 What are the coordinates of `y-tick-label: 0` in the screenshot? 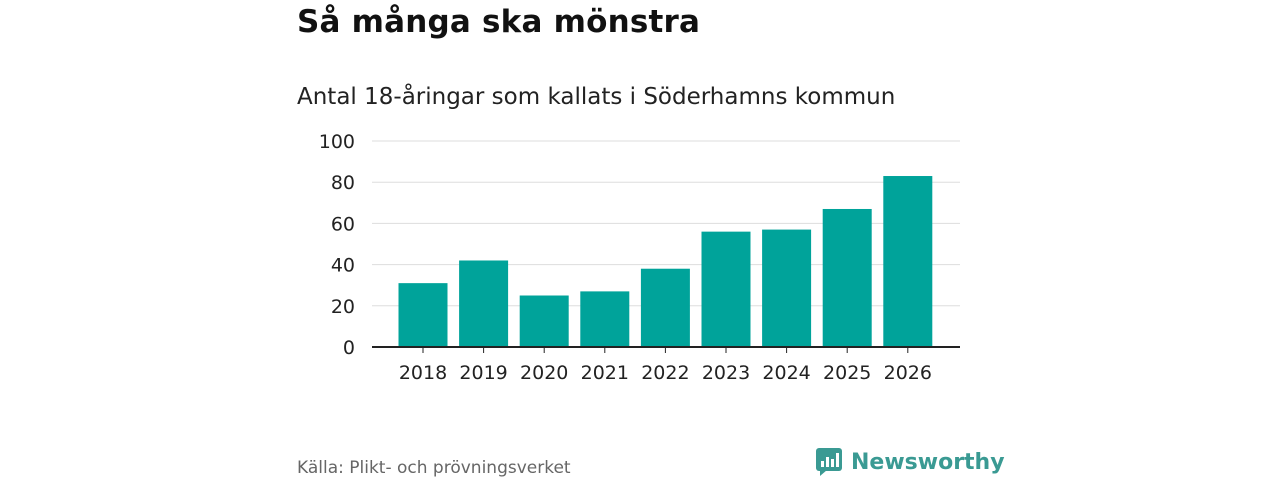 It's located at (349, 348).